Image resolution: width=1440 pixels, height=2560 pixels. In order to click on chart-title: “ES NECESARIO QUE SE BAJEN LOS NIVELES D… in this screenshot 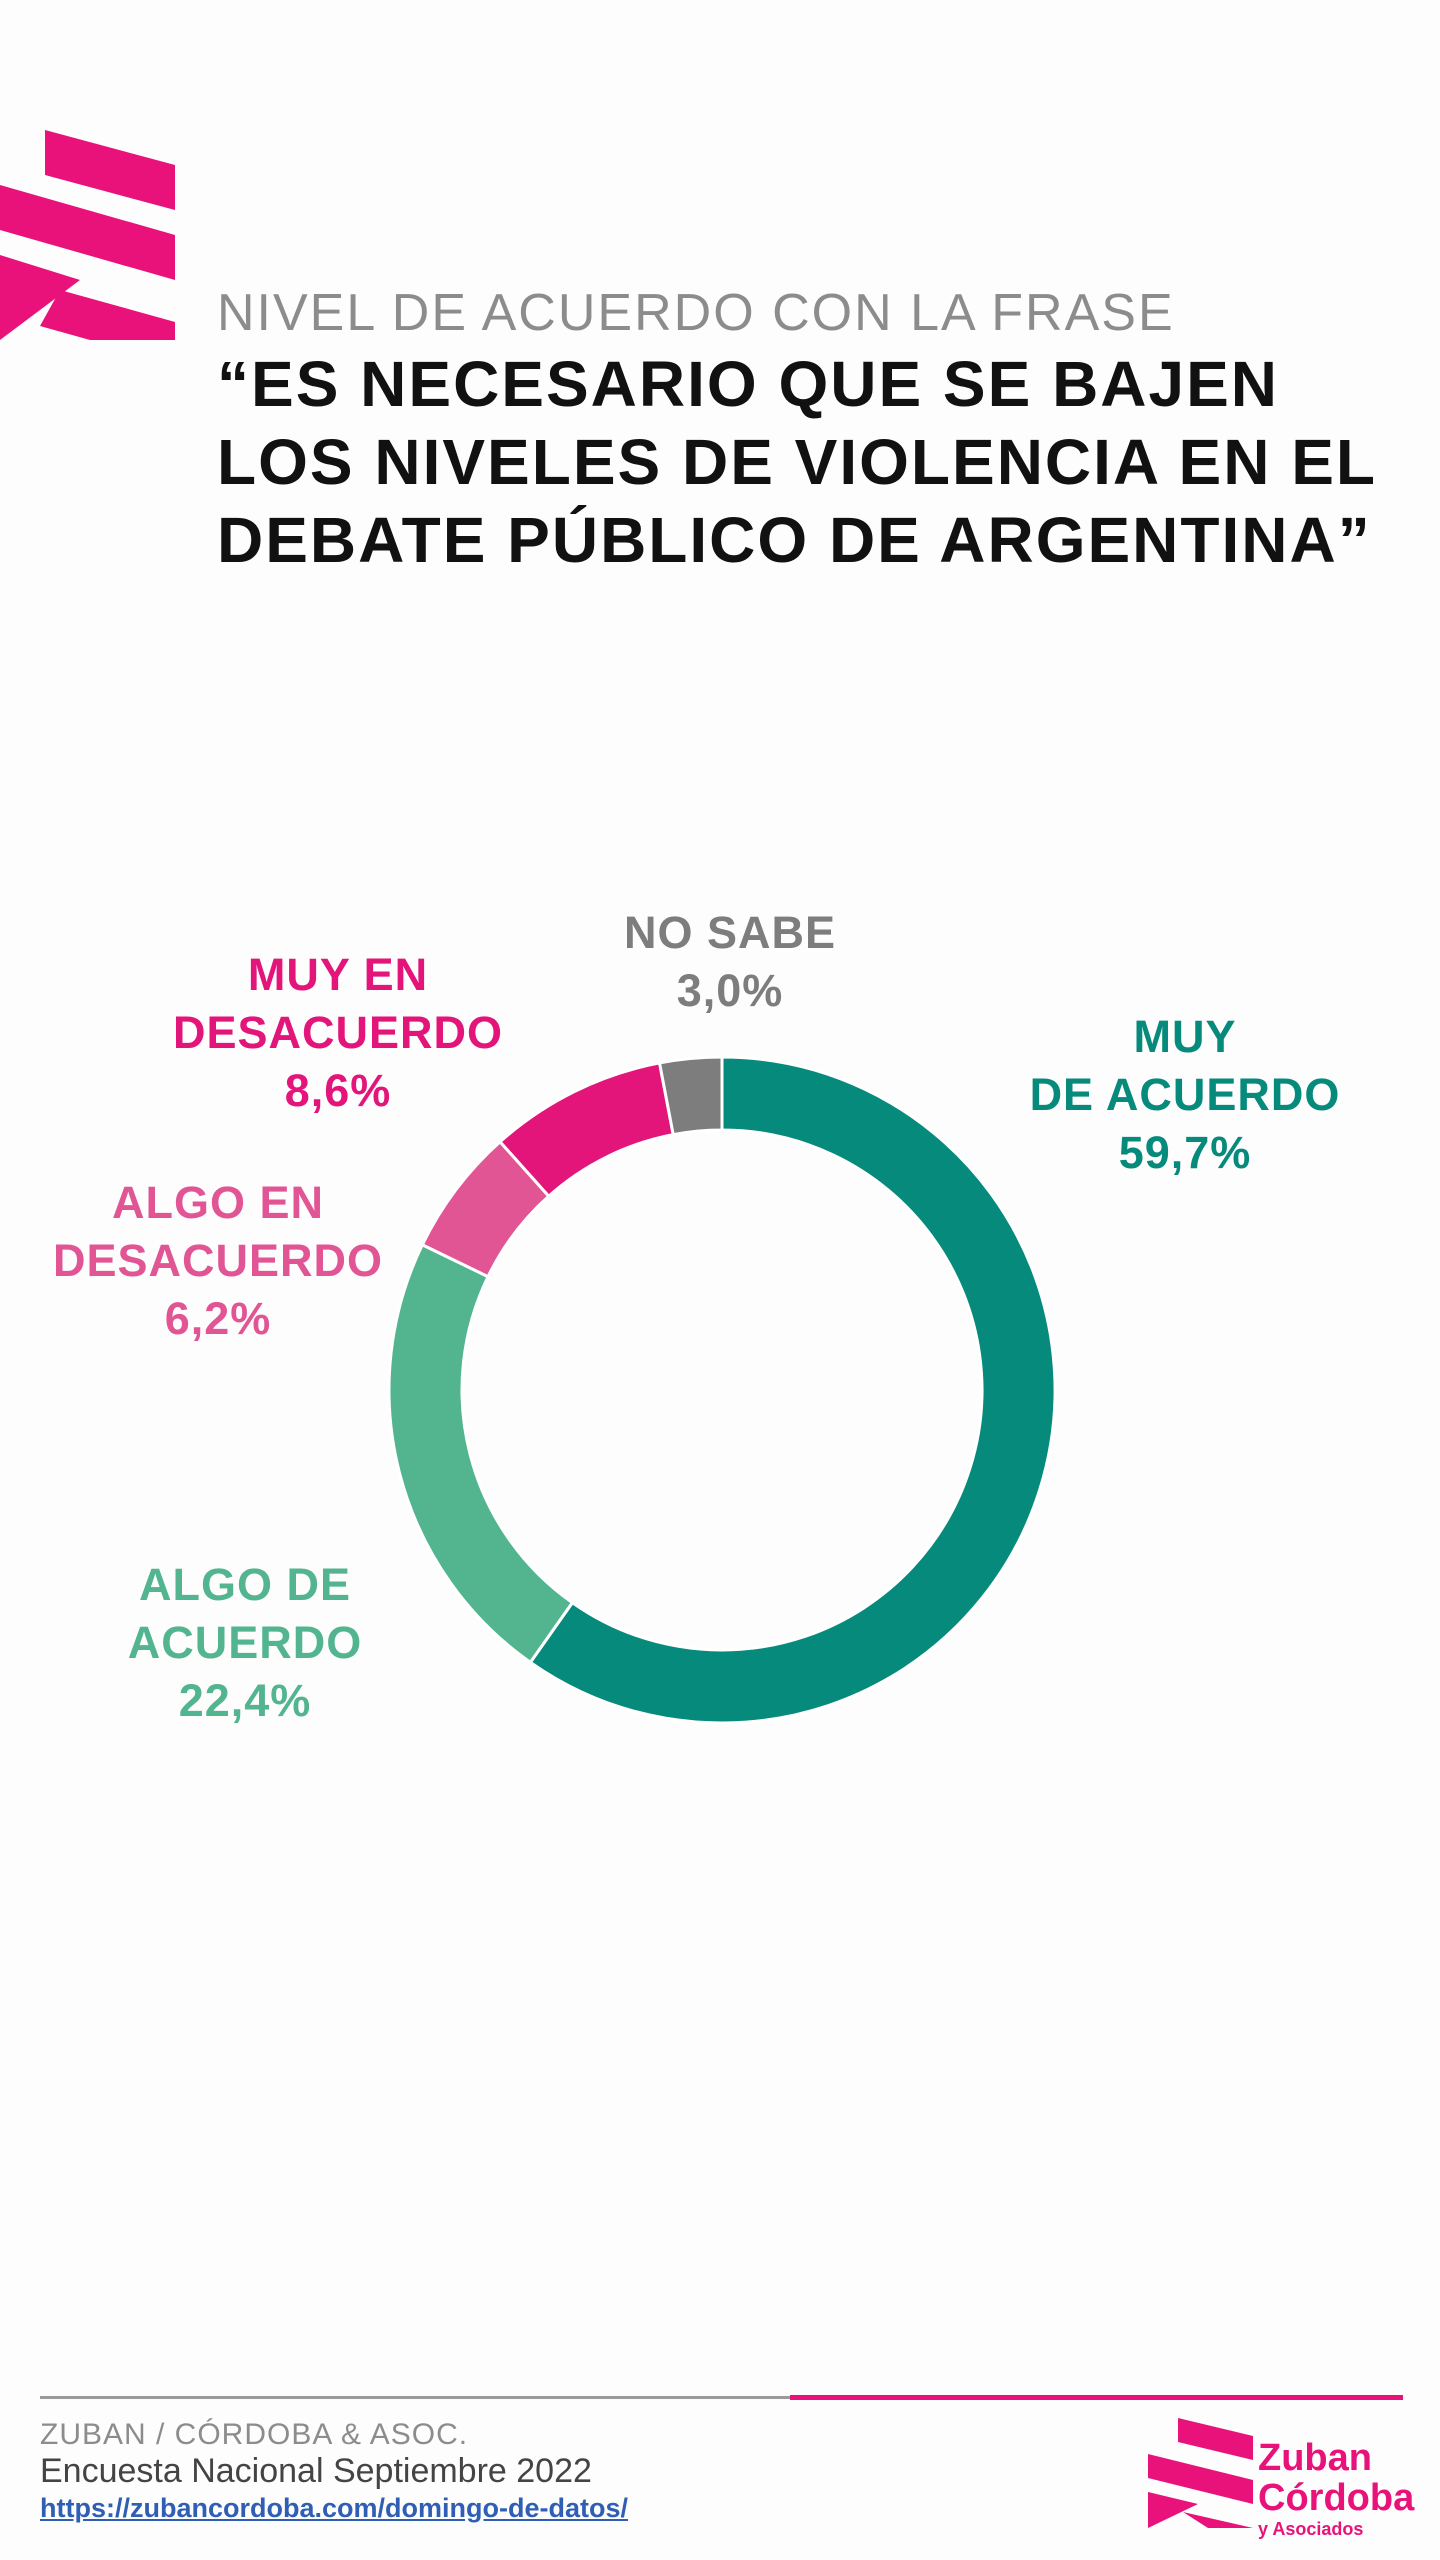, I will do `click(796, 462)`.